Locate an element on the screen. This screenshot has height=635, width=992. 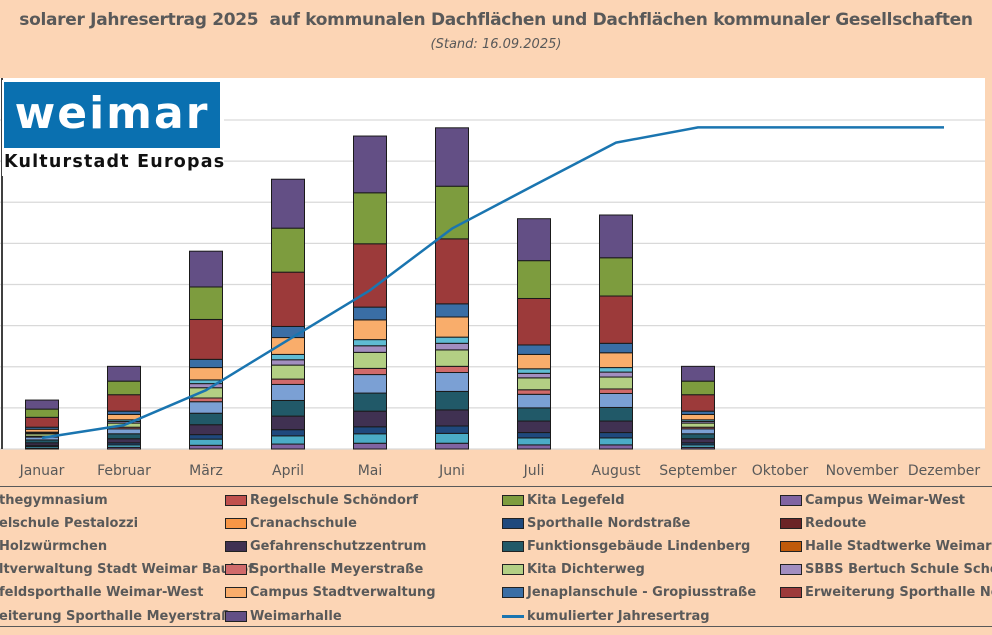
legend-item: Campus Stadtverwaltung is located at coordinates (330, 593).